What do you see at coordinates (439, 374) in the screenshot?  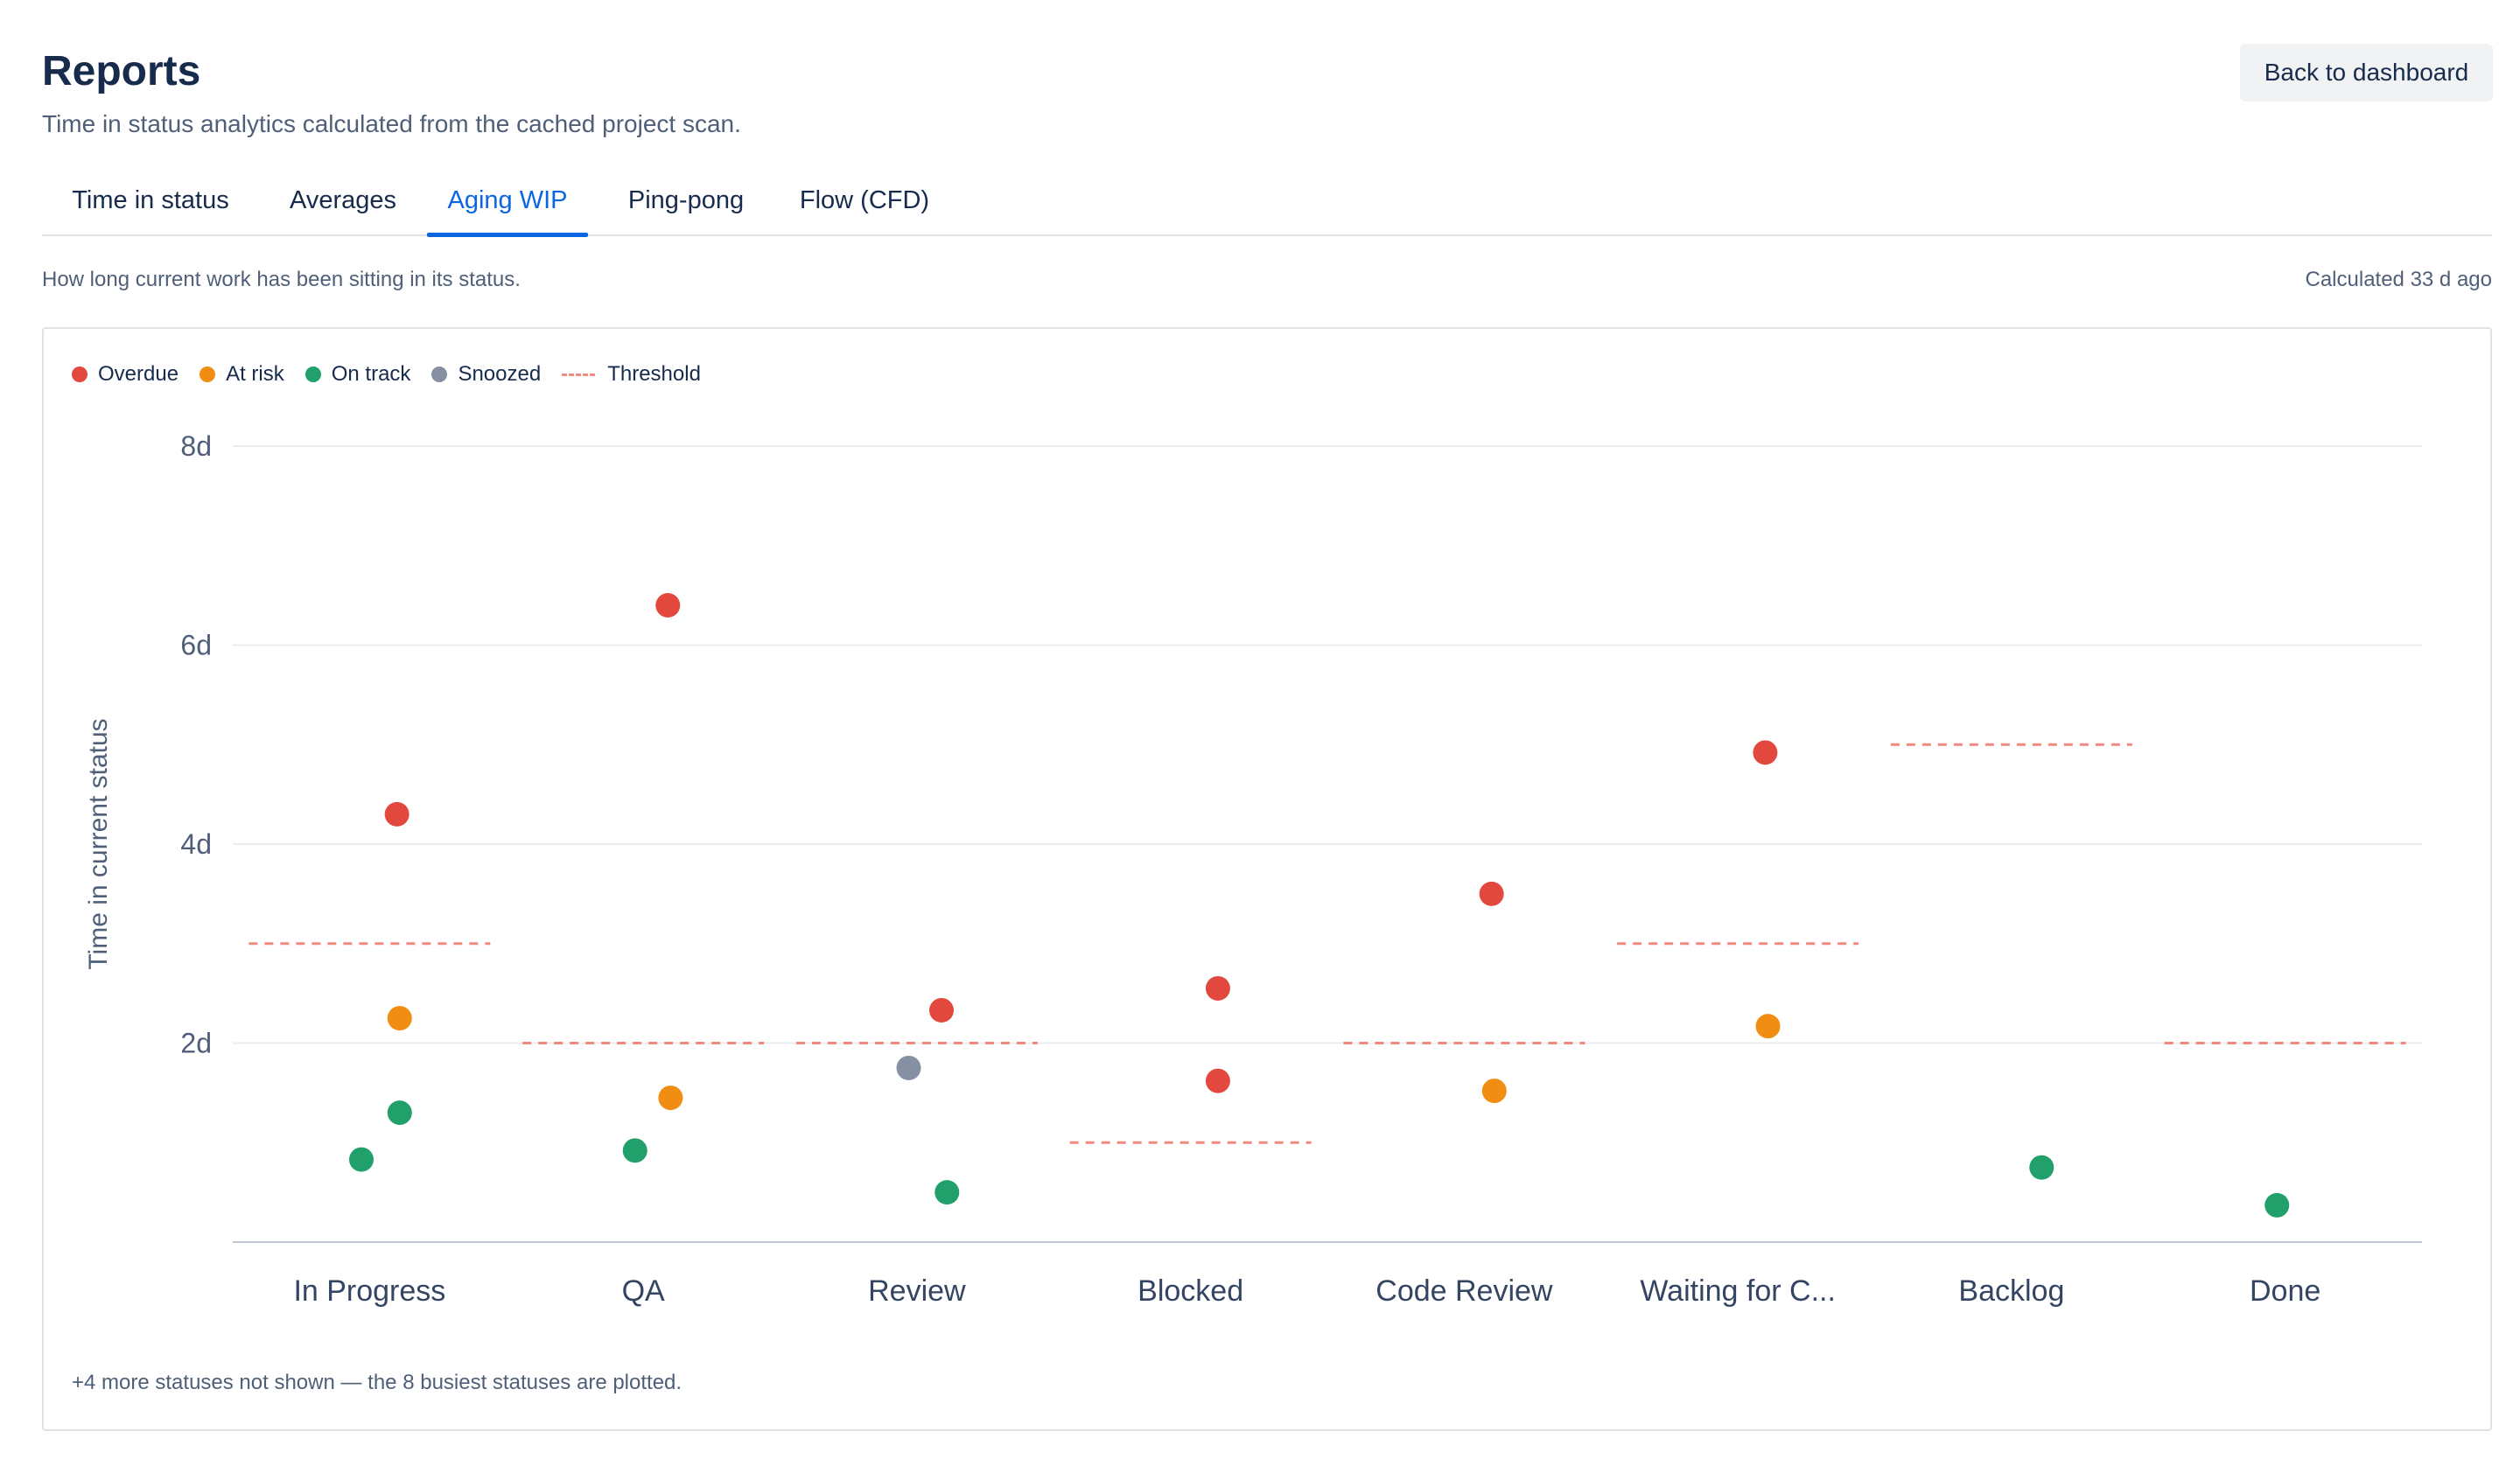 I see `snoozed-dot-icon` at bounding box center [439, 374].